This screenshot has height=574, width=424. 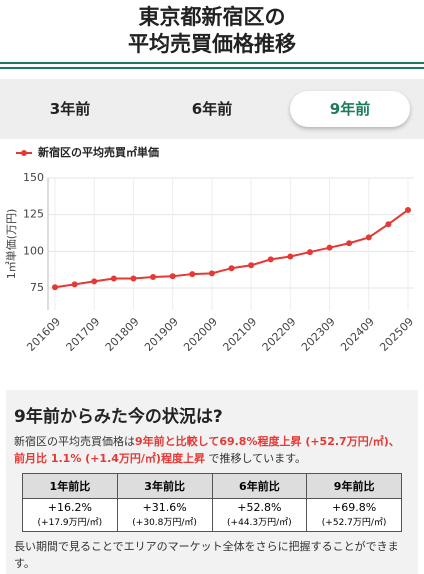 What do you see at coordinates (259, 522) in the screenshot?
I see `cell-sub: (+44.3万円/㎡)` at bounding box center [259, 522].